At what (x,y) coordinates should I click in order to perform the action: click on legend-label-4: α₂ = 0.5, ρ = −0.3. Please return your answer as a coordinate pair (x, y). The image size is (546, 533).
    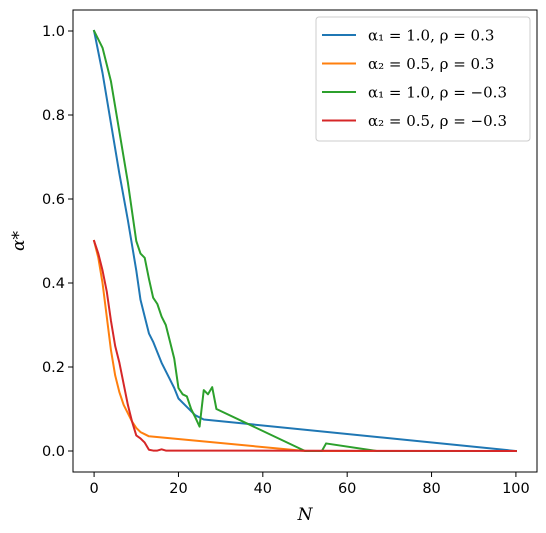
    Looking at the image, I should click on (437, 121).